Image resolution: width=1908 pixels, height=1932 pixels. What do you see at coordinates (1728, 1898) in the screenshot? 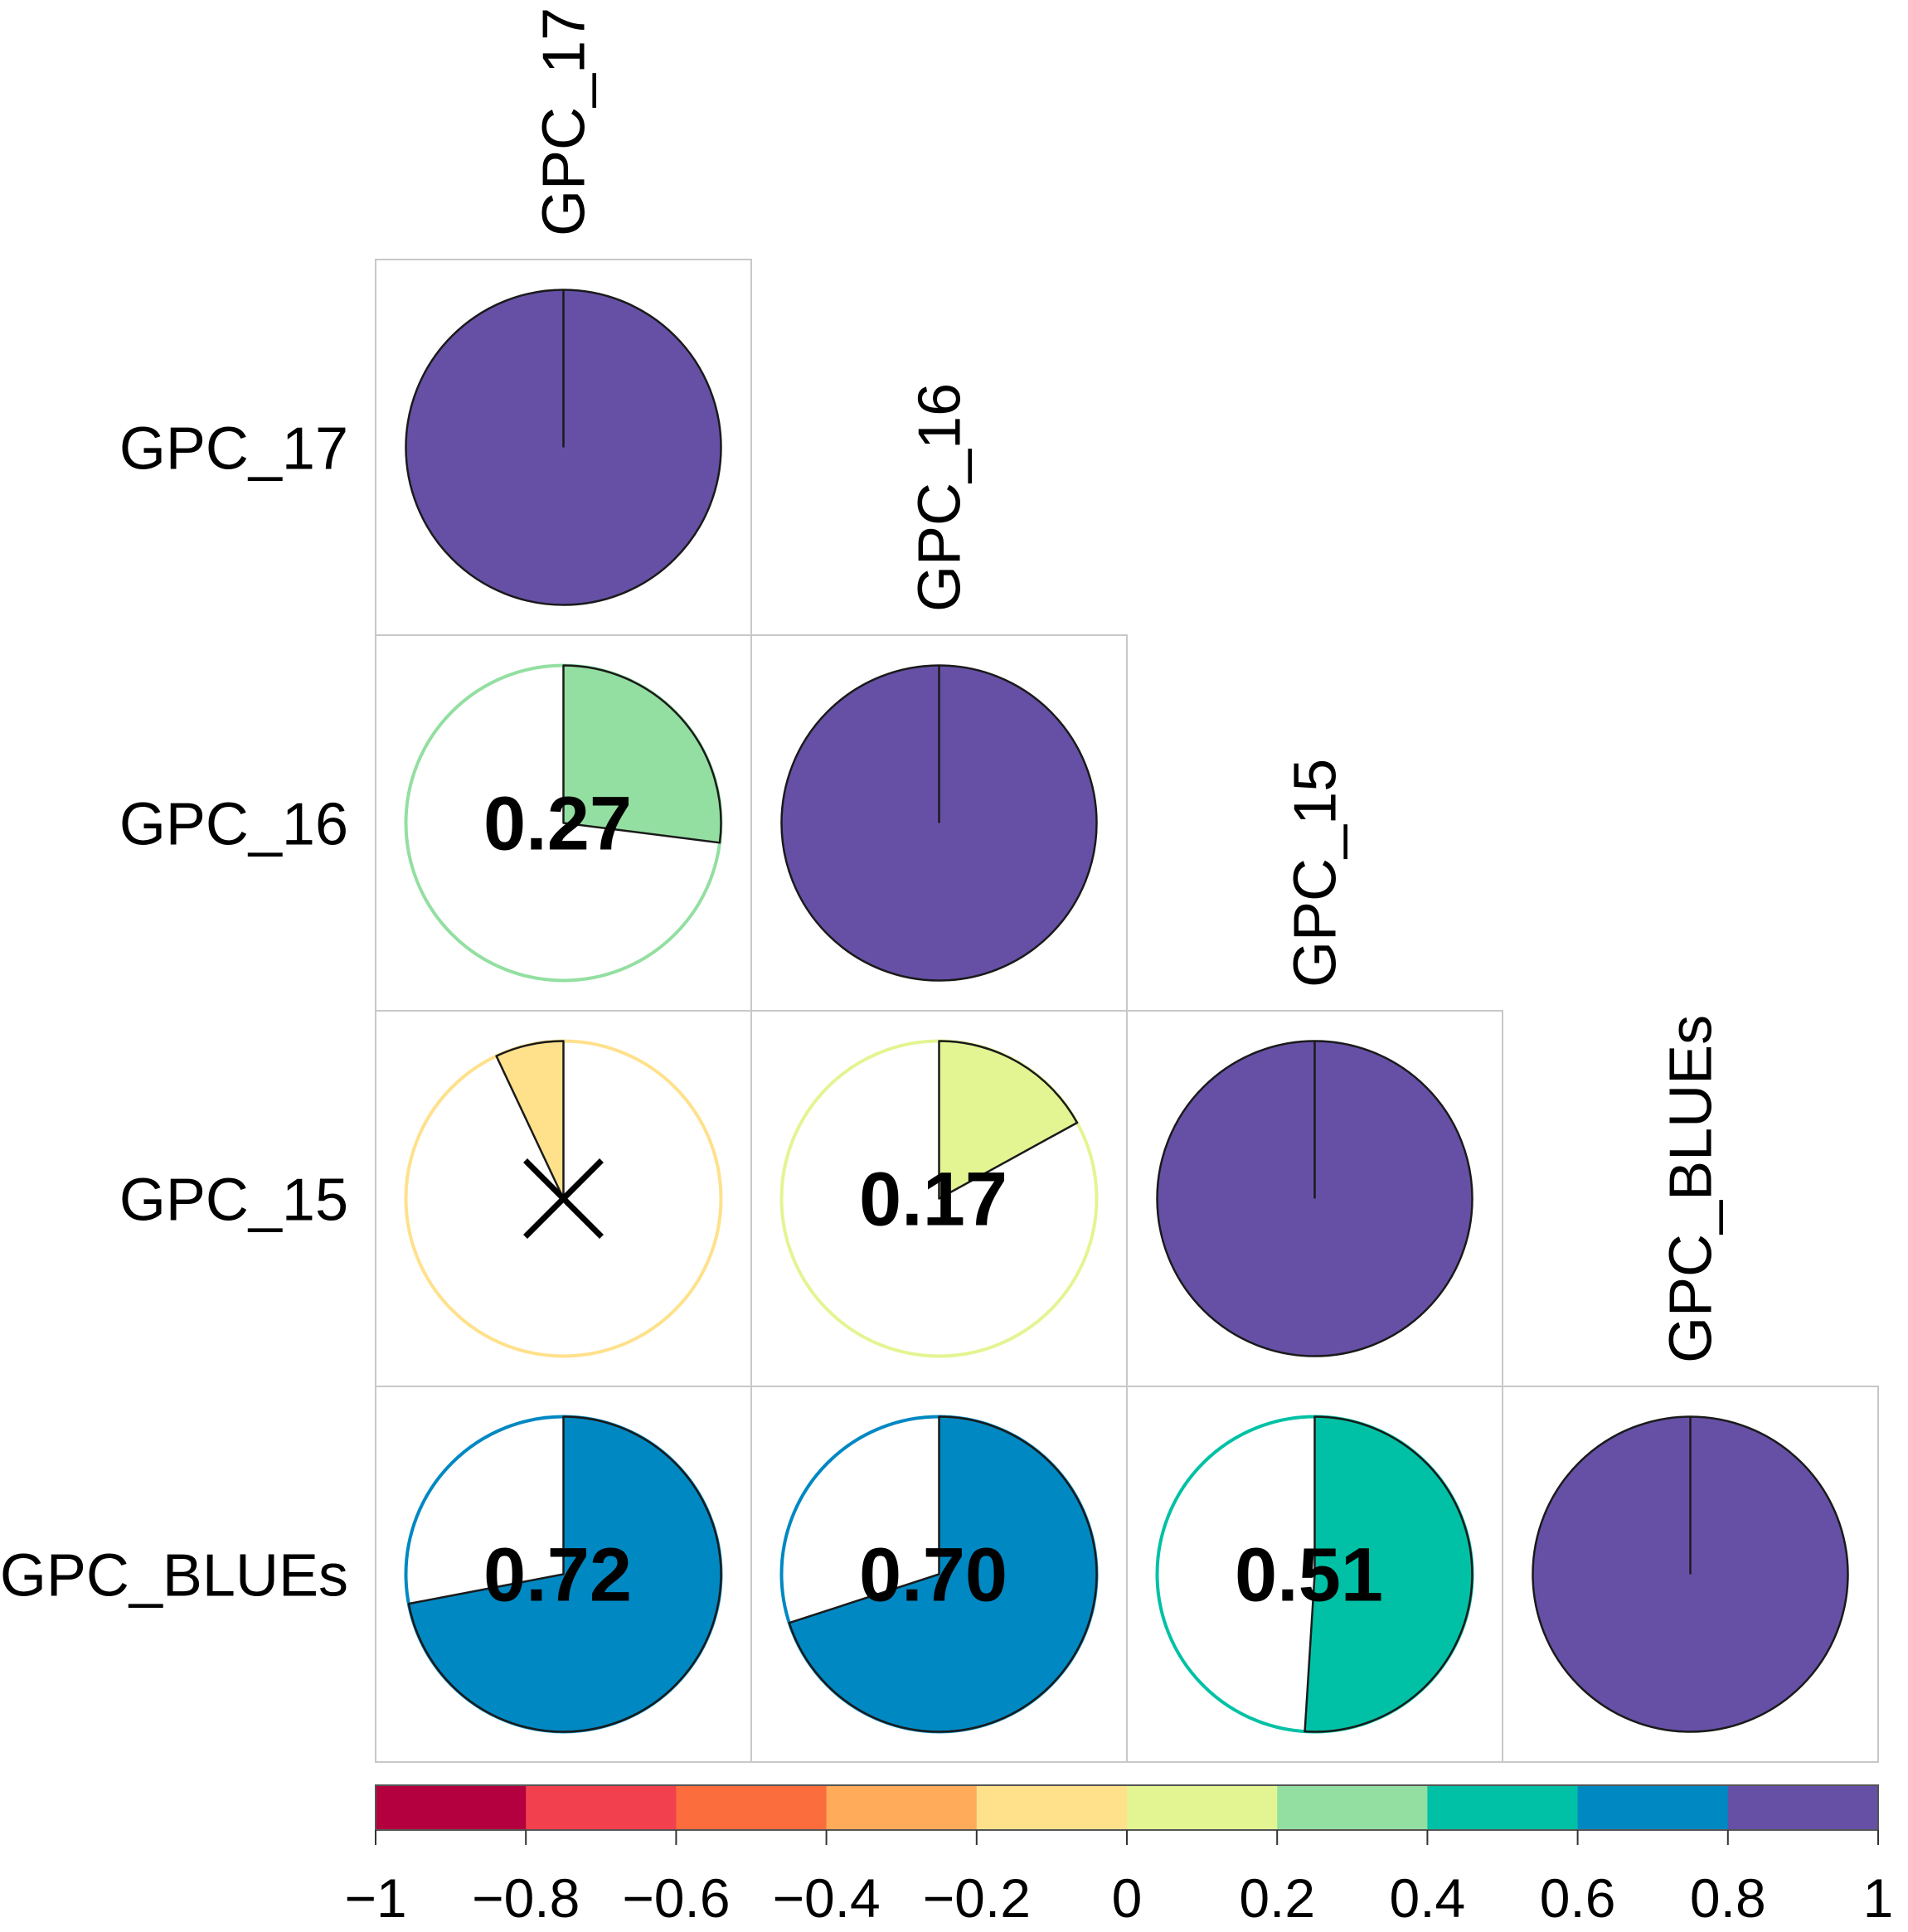
I see `colorbar-tick-label: 0.8` at bounding box center [1728, 1898].